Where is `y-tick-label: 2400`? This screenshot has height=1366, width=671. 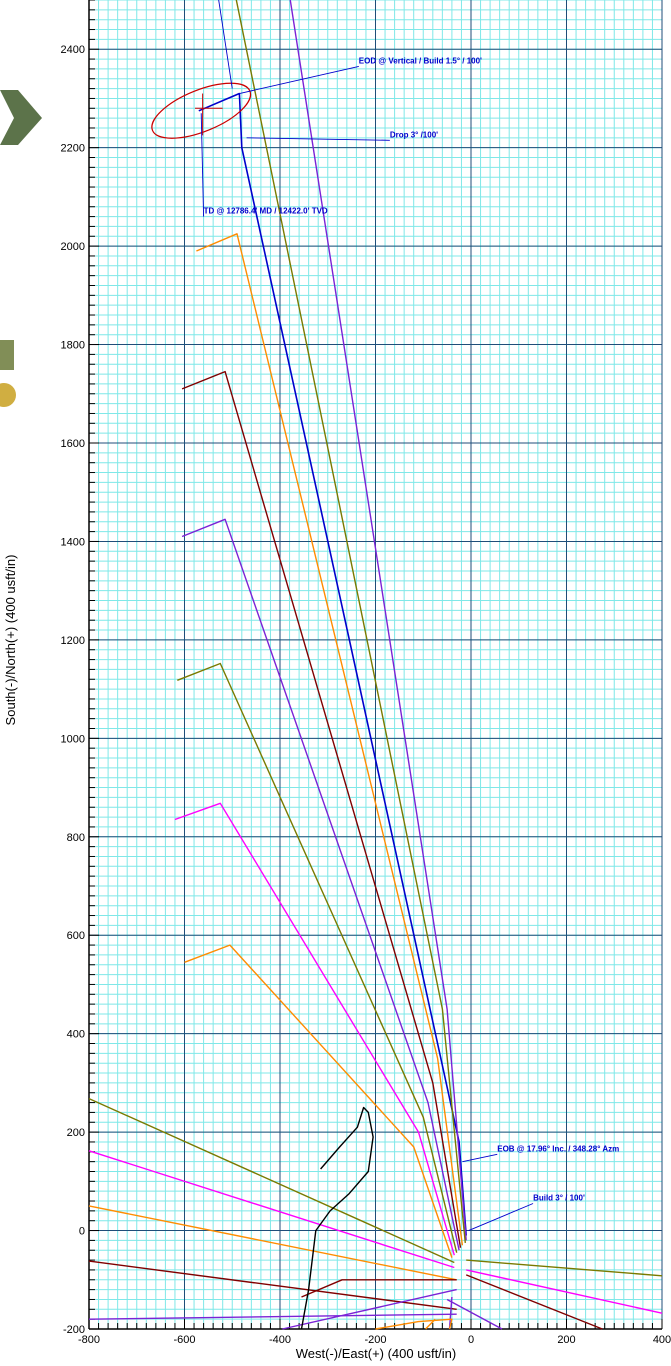
y-tick-label: 2400 is located at coordinates (73, 50).